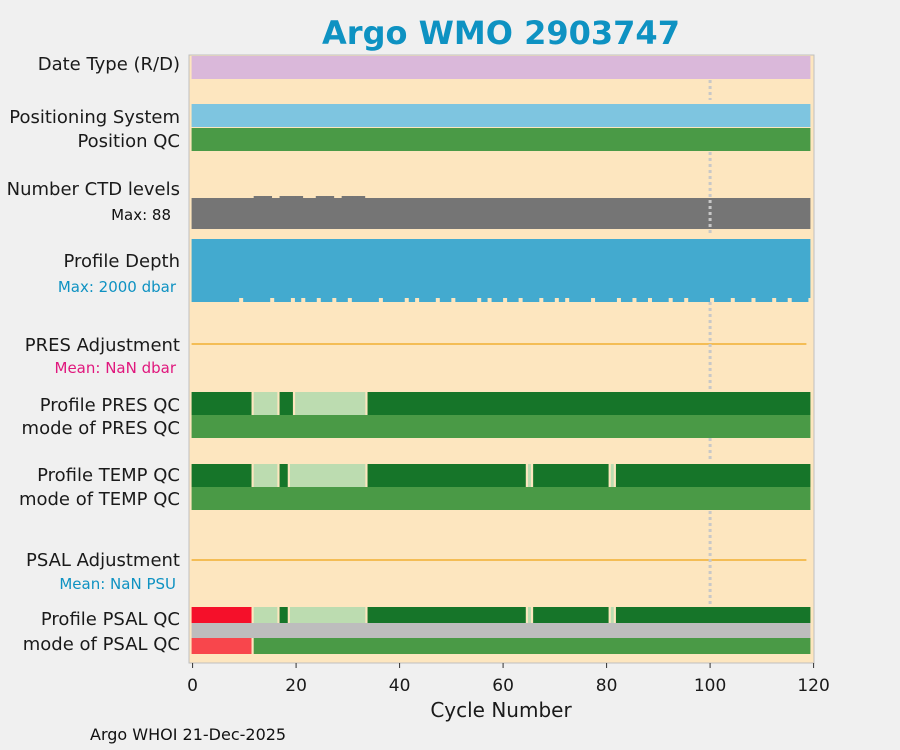 The width and height of the screenshot is (900, 750). I want to click on number-ctd-levels-summary: Max: 88, so click(141, 215).